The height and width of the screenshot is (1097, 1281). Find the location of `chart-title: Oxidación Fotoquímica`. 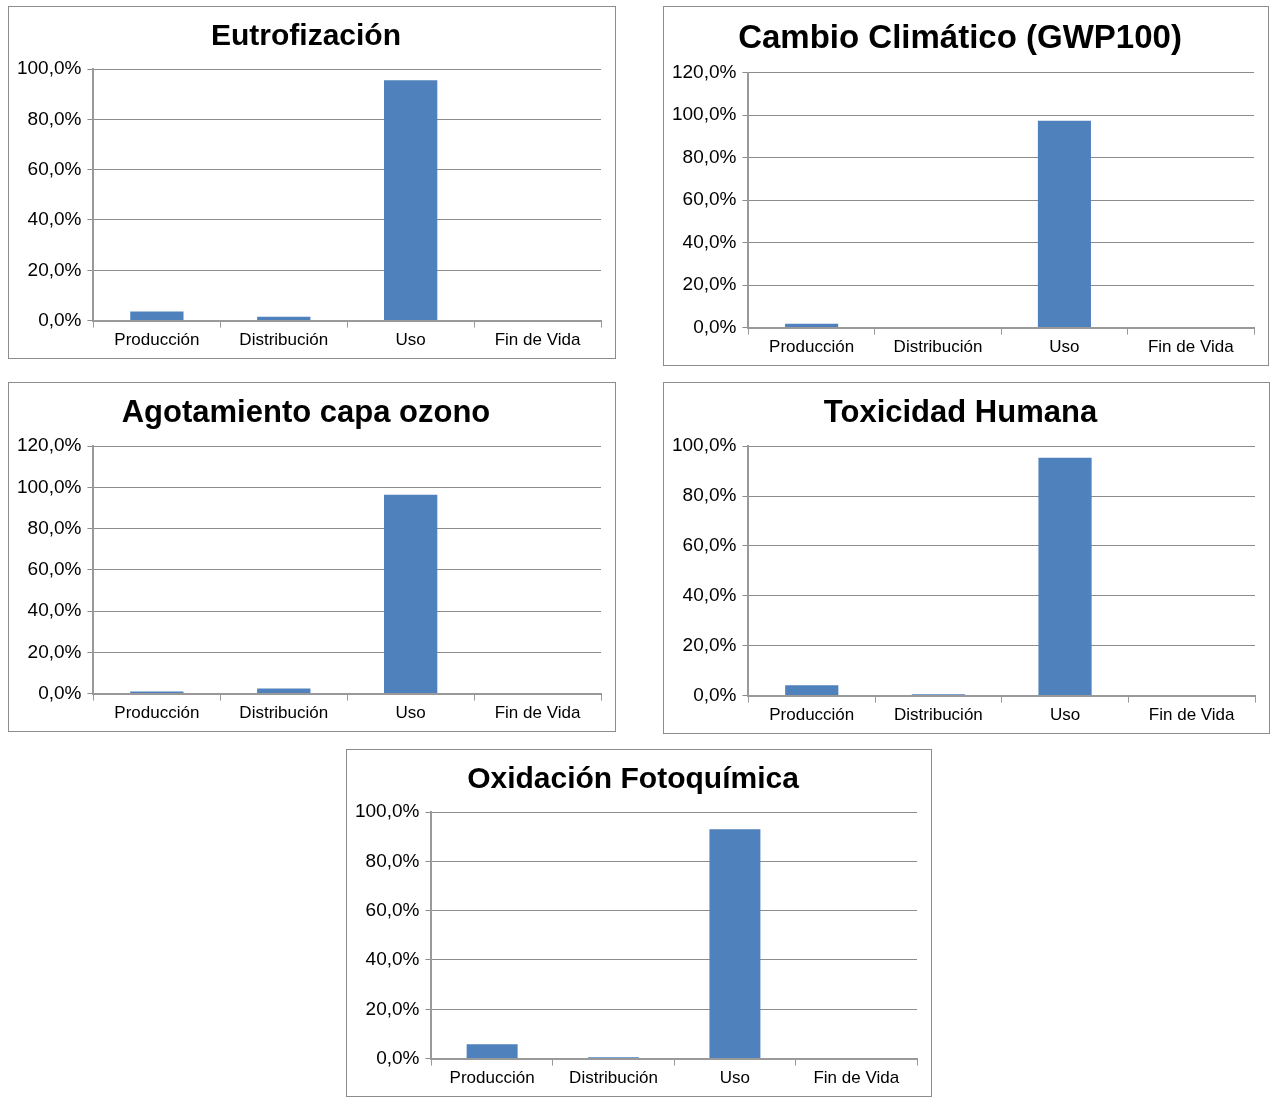

chart-title: Oxidación Fotoquímica is located at coordinates (633, 778).